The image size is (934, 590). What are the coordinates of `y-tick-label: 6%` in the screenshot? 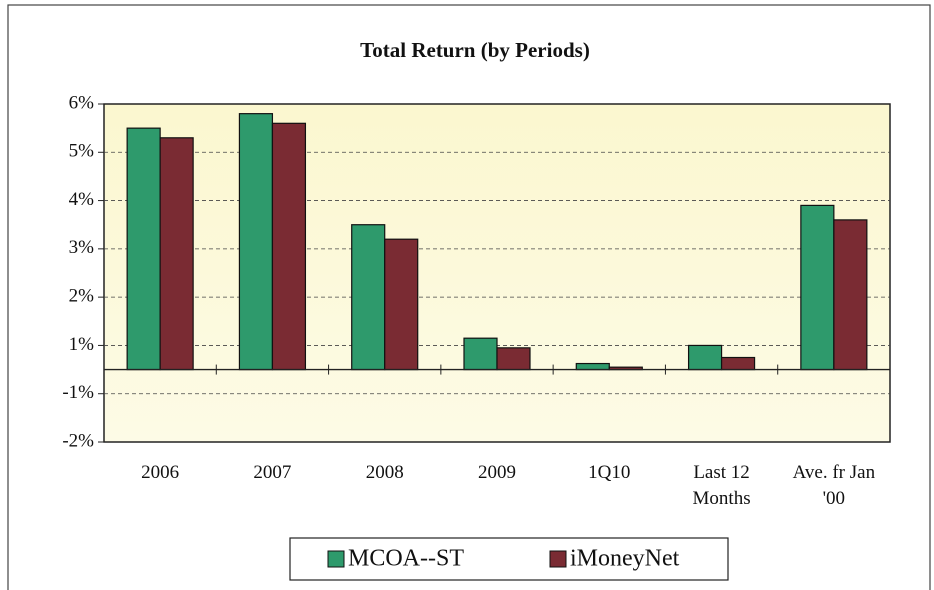 It's located at (82, 102).